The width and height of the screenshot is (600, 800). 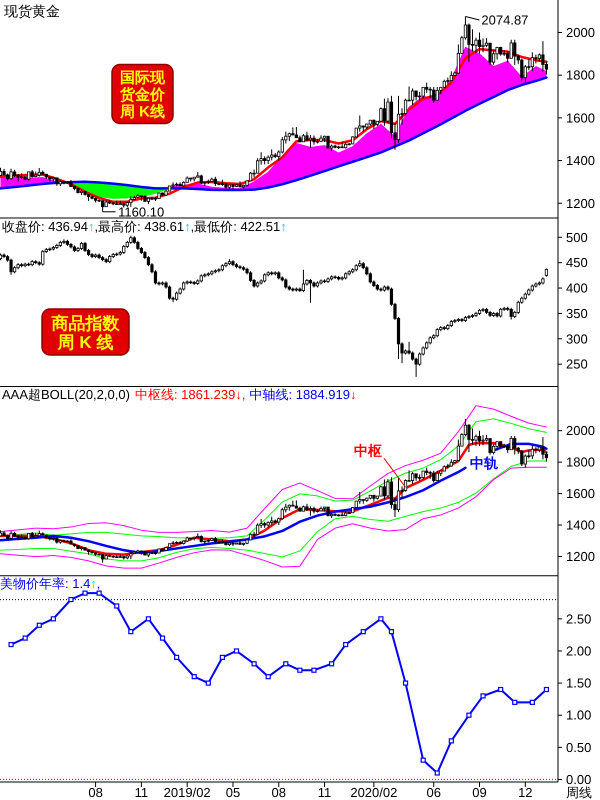 I want to click on y-tick-label: 1800, so click(x=580, y=75).